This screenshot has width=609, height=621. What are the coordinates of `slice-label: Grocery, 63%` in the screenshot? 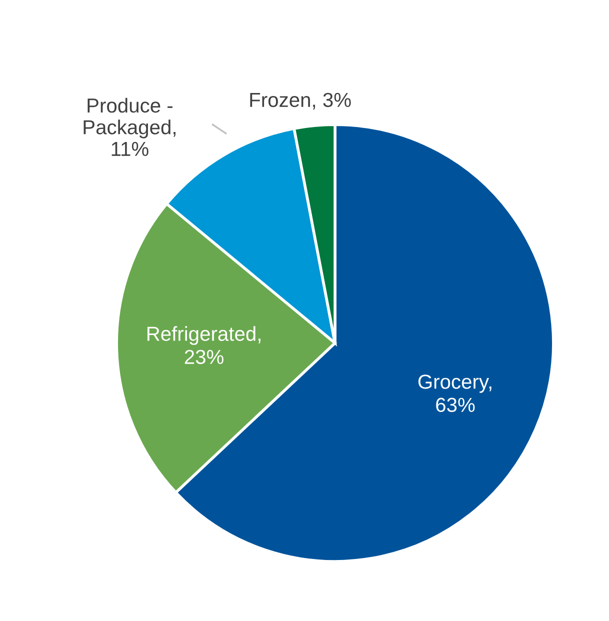 It's located at (455, 393).